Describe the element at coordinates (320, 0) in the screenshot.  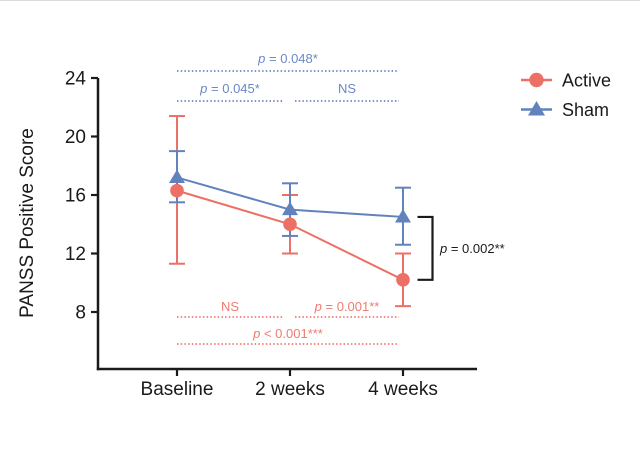
I see `window-top-border` at that location.